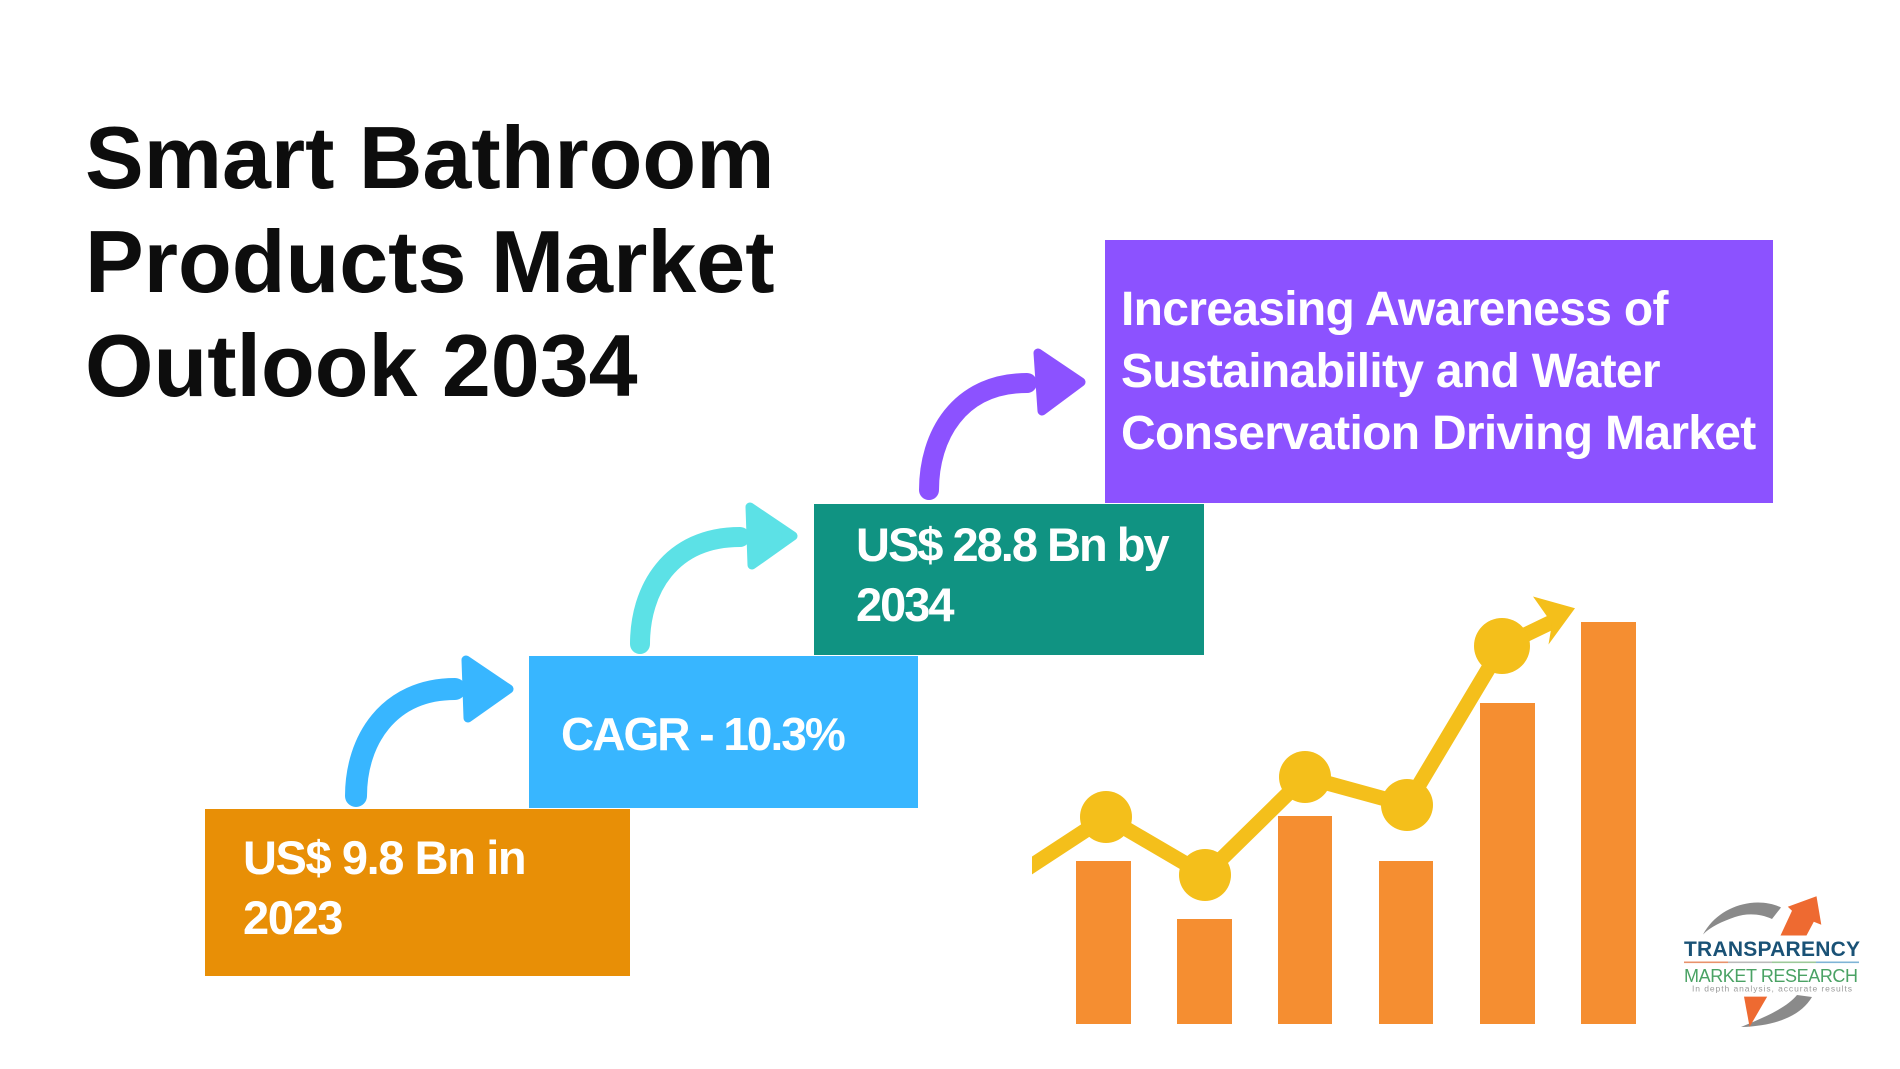 The height and width of the screenshot is (1069, 1900). What do you see at coordinates (1772, 949) in the screenshot?
I see `svg-text: TRANSPARENCY` at bounding box center [1772, 949].